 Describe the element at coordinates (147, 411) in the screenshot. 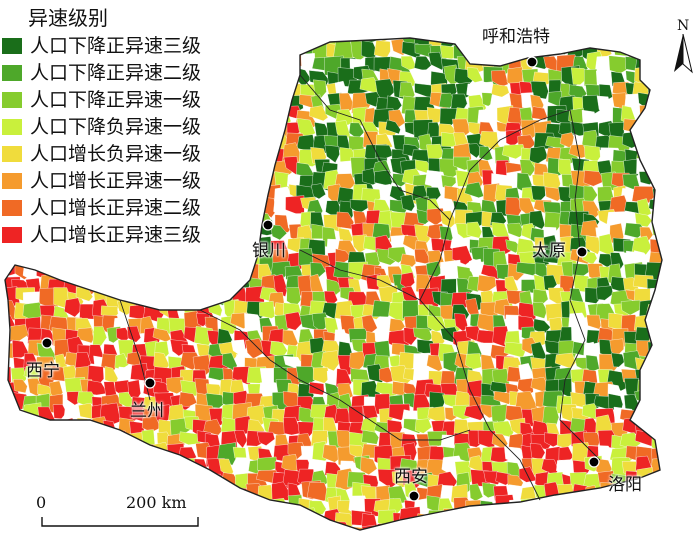

I see `city-label-lanzhou: 兰州` at that location.